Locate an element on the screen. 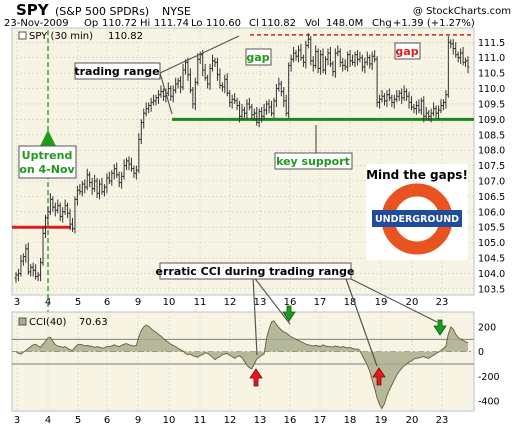  green-down-arrow is located at coordinates (440, 327).